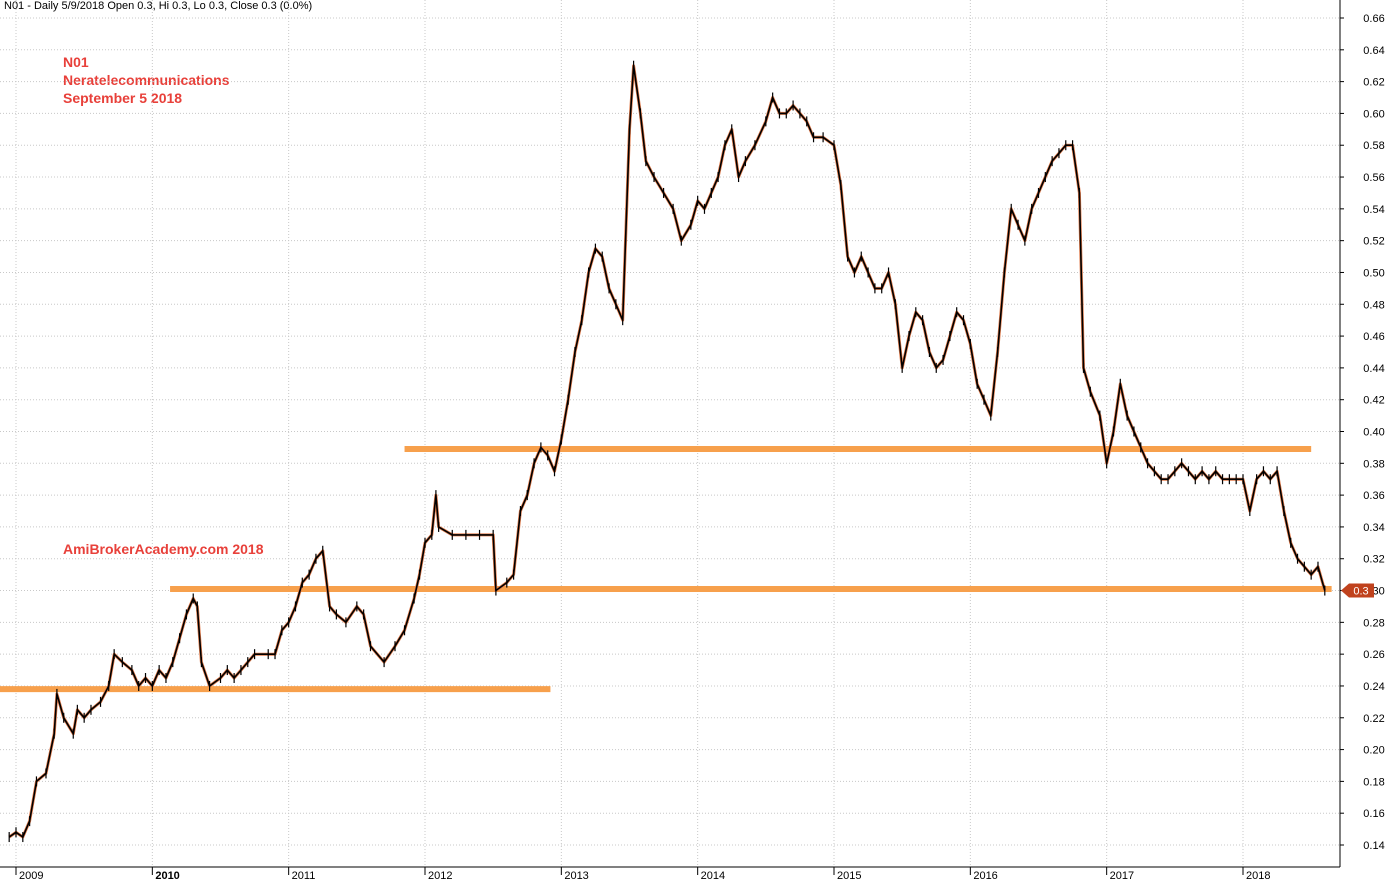  Describe the element at coordinates (1373, 623) in the screenshot. I see `y-tick-label: 0.28` at that location.